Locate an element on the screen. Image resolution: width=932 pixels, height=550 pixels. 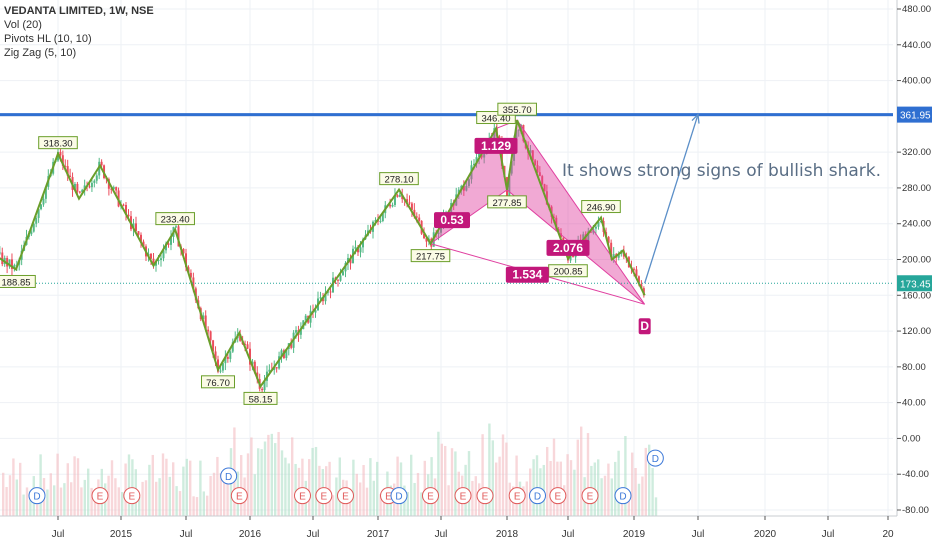
indicator-pivots: Pivots HL (10, 10) is located at coordinates (48, 39).